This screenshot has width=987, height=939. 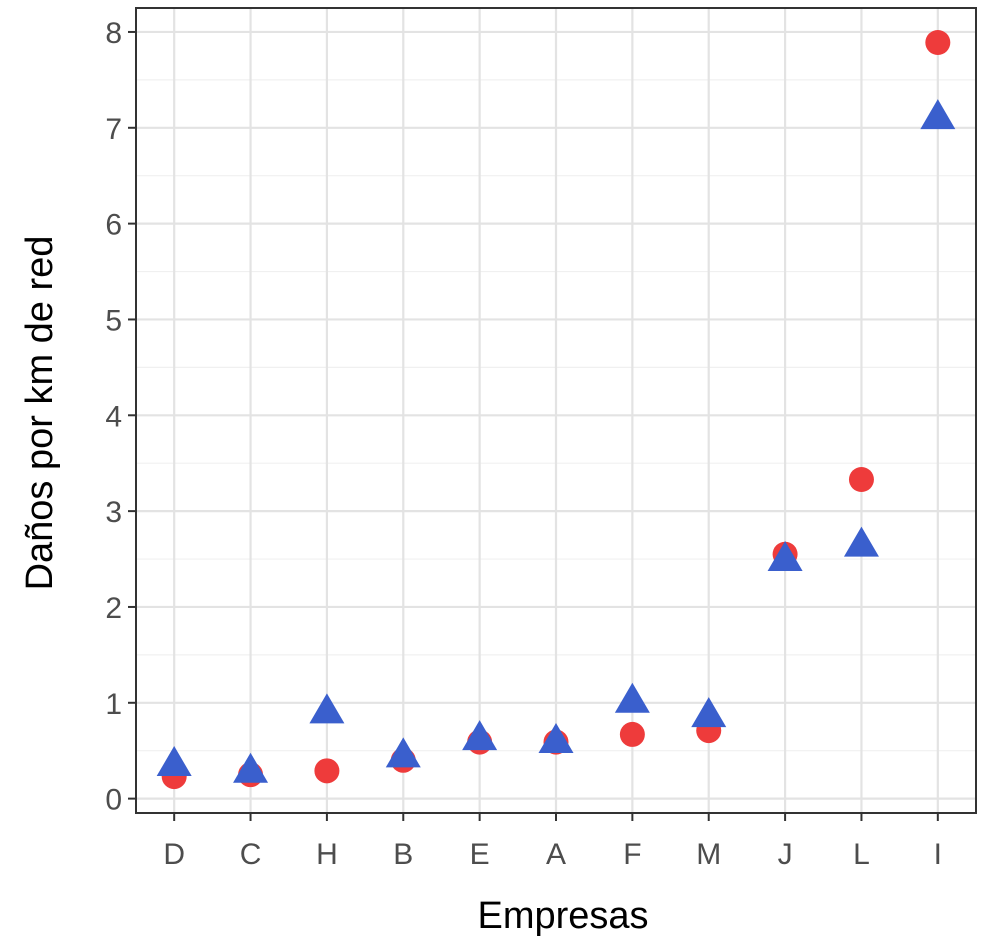 I want to click on y-tick-label: 6, so click(x=113, y=225).